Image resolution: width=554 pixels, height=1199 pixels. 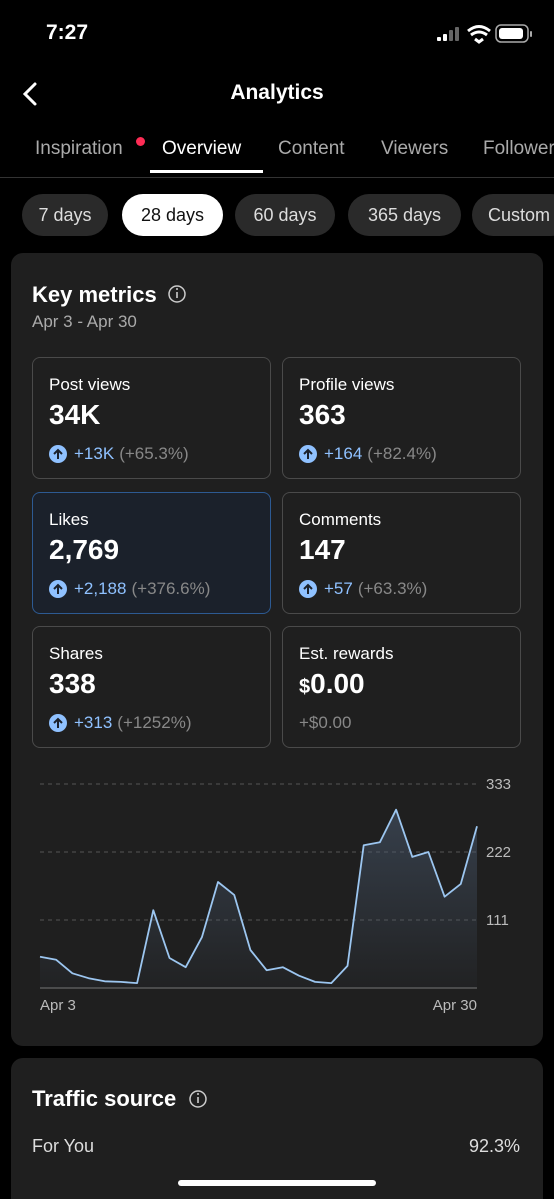 I want to click on status-time: 7:27, so click(x=67, y=32).